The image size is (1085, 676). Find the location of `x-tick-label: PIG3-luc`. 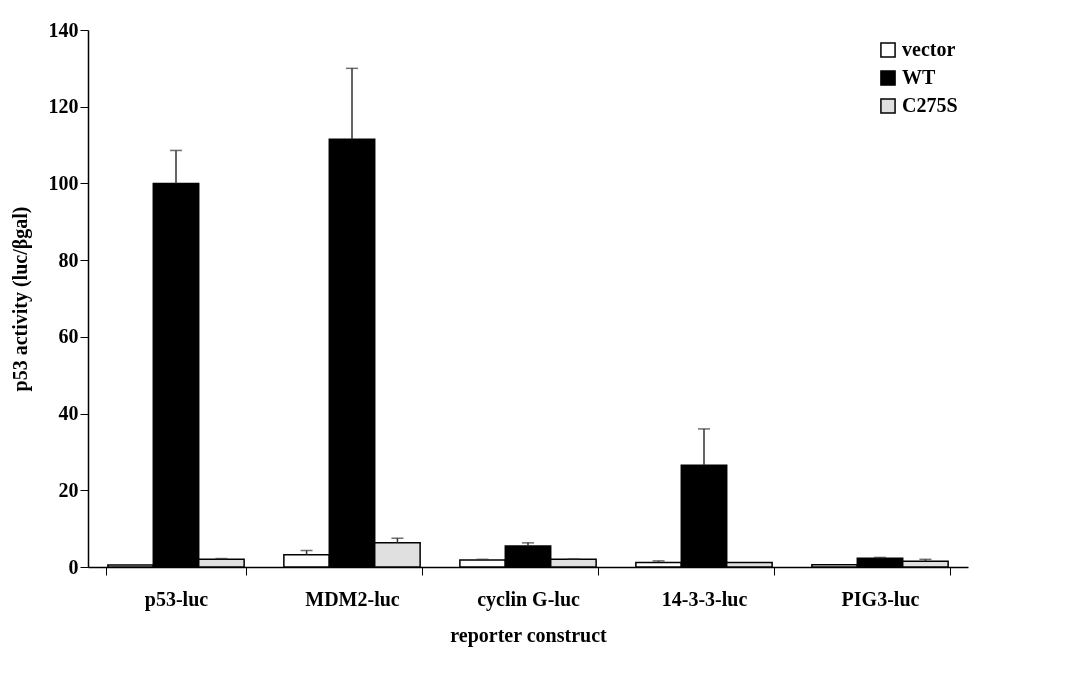

x-tick-label: PIG3-luc is located at coordinates (880, 598).